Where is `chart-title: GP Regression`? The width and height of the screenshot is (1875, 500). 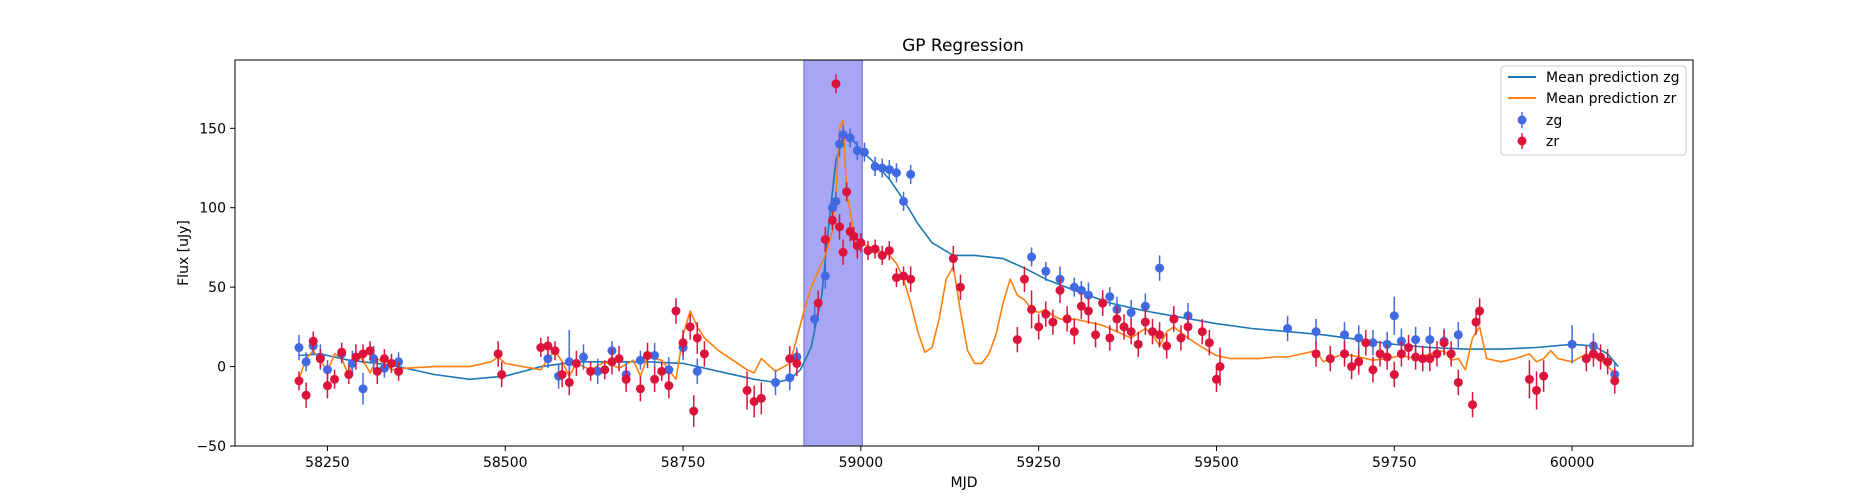
chart-title: GP Regression is located at coordinates (963, 46).